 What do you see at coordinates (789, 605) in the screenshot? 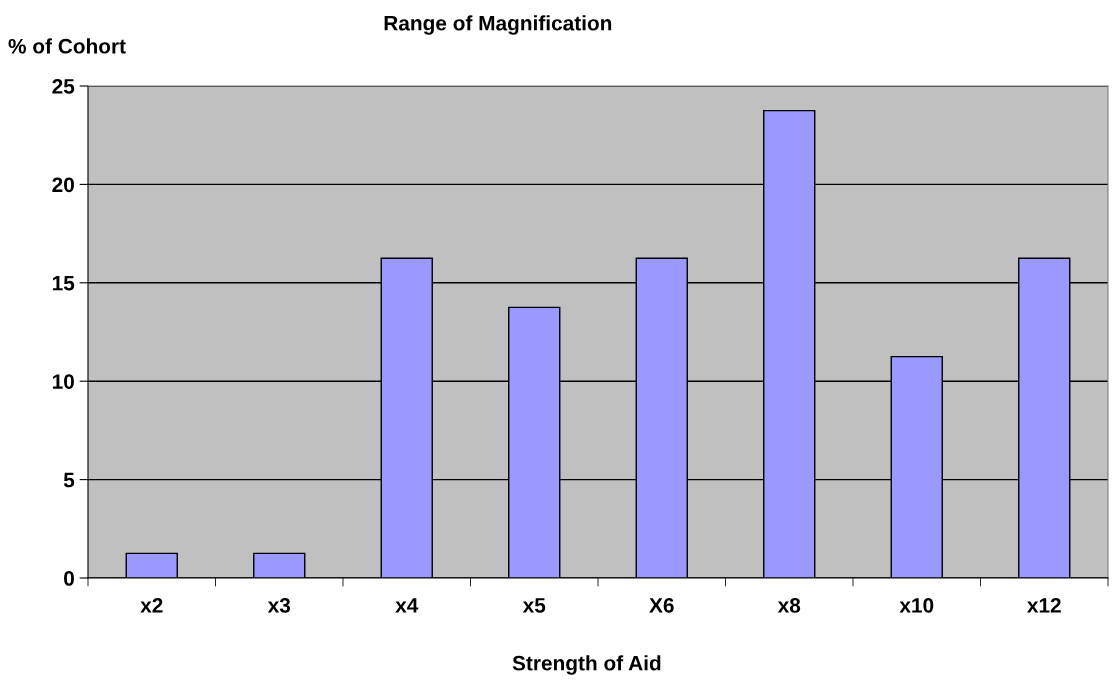
I see `x-tick-label: x8` at bounding box center [789, 605].